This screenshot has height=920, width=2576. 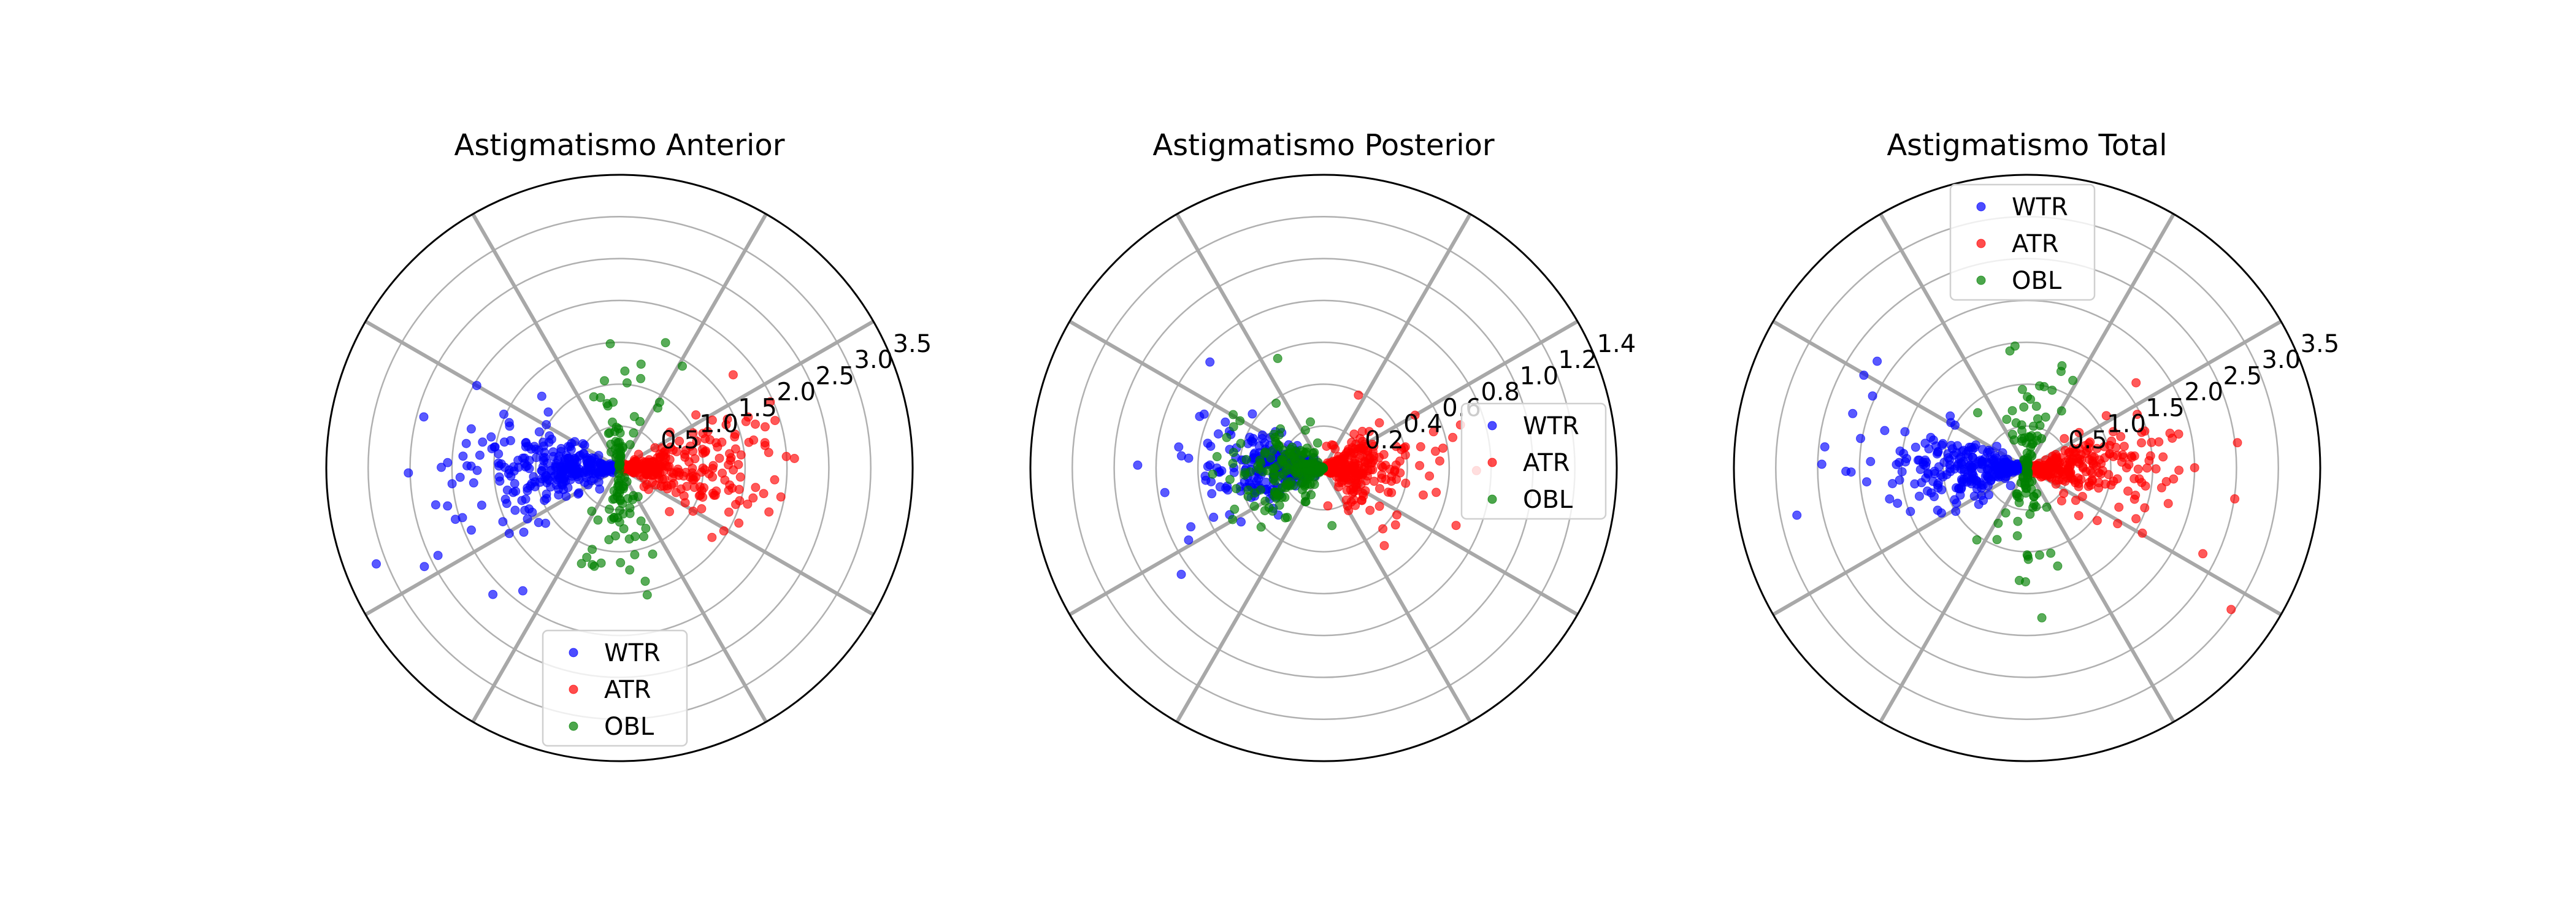 What do you see at coordinates (718, 424) in the screenshot?
I see `radial-tick-label: 1.0` at bounding box center [718, 424].